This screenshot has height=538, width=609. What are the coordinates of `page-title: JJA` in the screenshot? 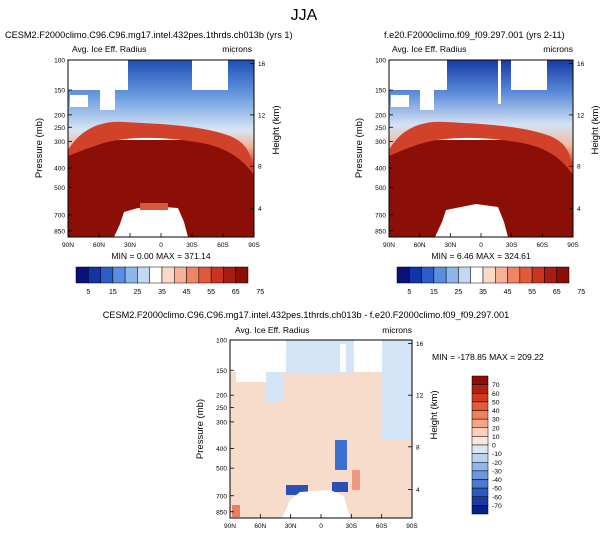 It's located at (304, 15).